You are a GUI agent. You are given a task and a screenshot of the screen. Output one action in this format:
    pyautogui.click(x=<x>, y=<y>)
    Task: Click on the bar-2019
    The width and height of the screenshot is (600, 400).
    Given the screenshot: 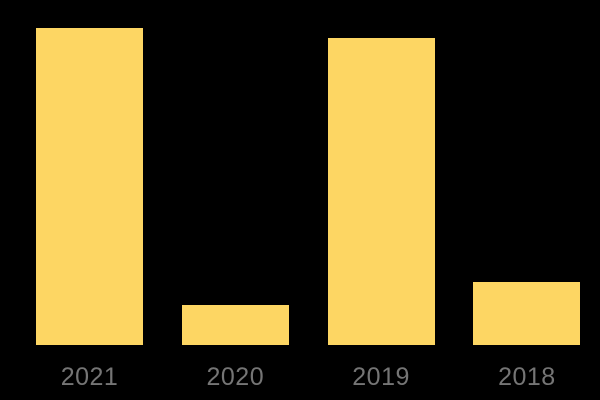 What is the action you would take?
    pyautogui.click(x=381, y=191)
    